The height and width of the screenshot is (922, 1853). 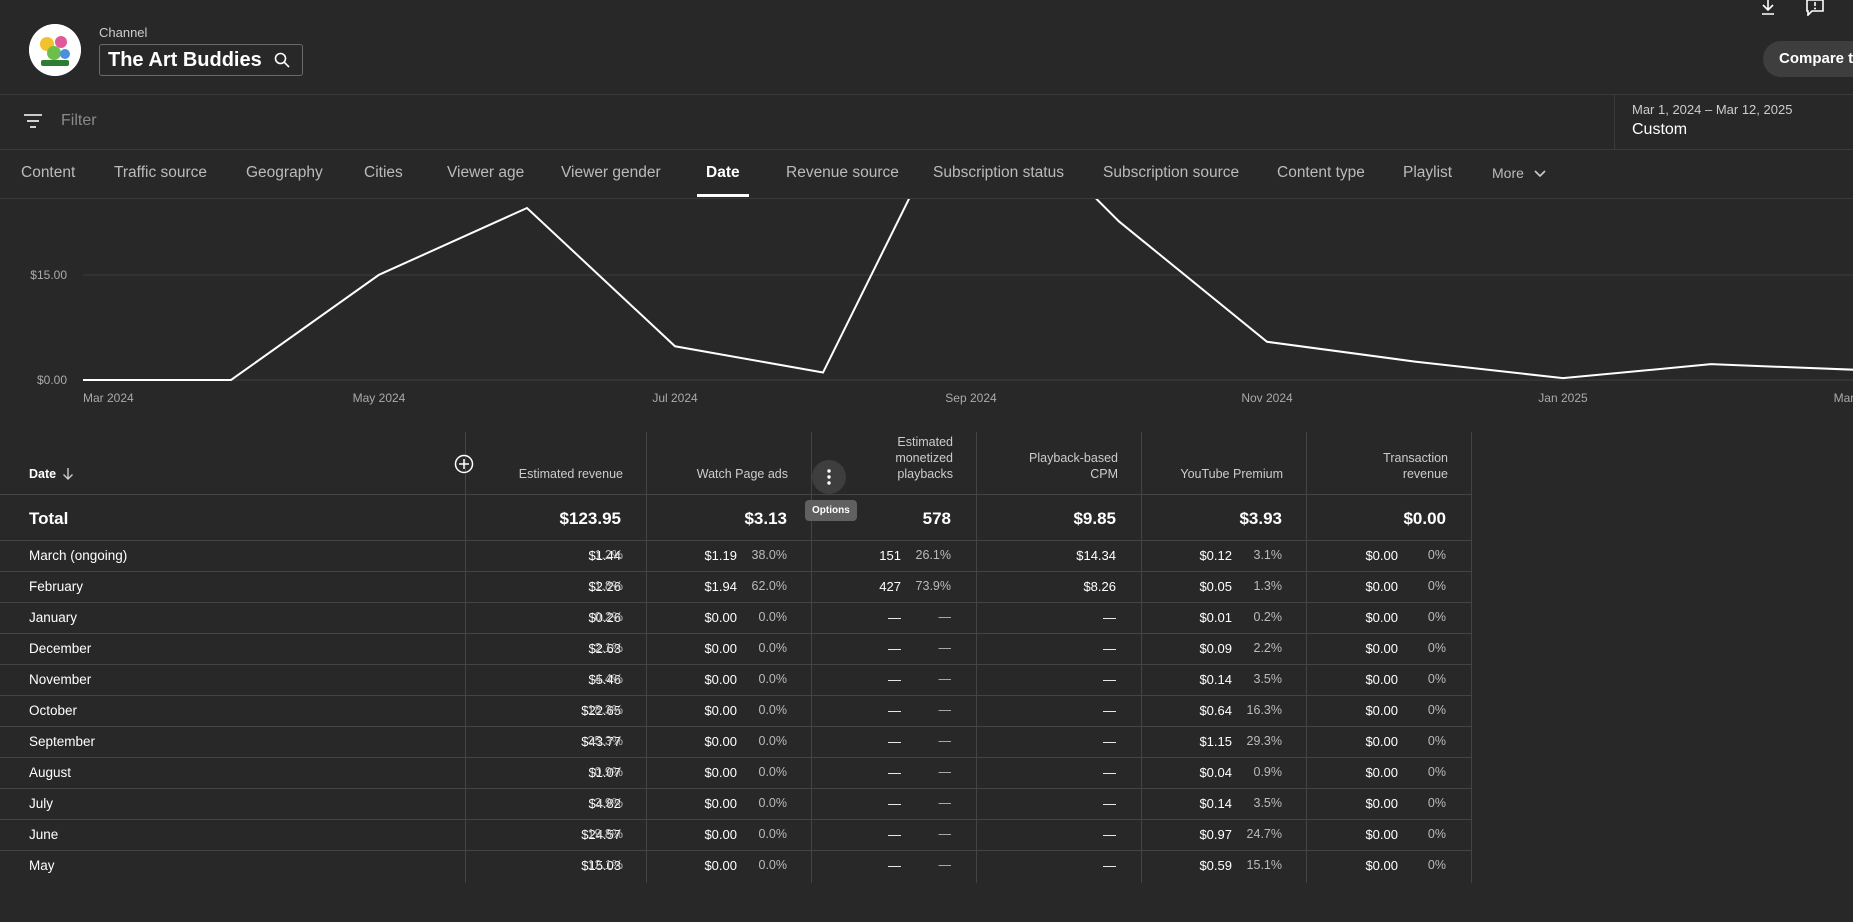 I want to click on search-icon, so click(x=282, y=60).